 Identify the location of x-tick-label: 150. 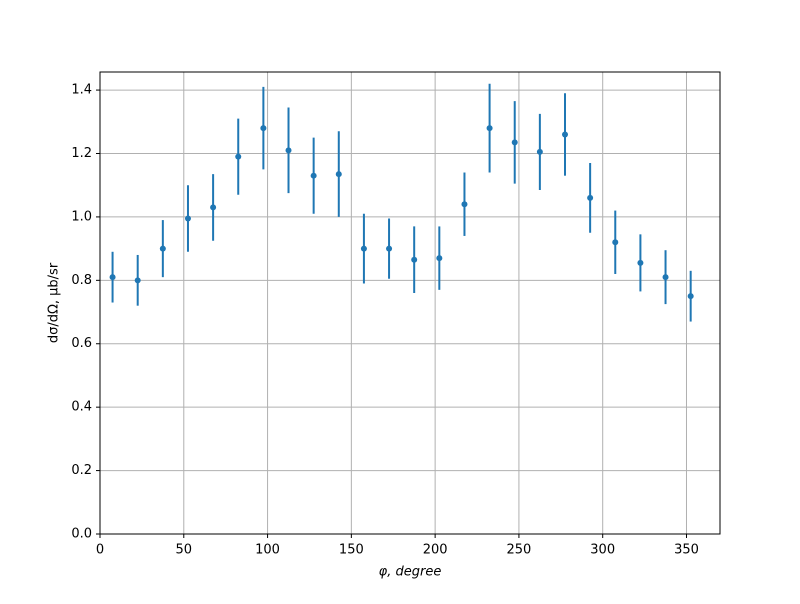
(351, 550).